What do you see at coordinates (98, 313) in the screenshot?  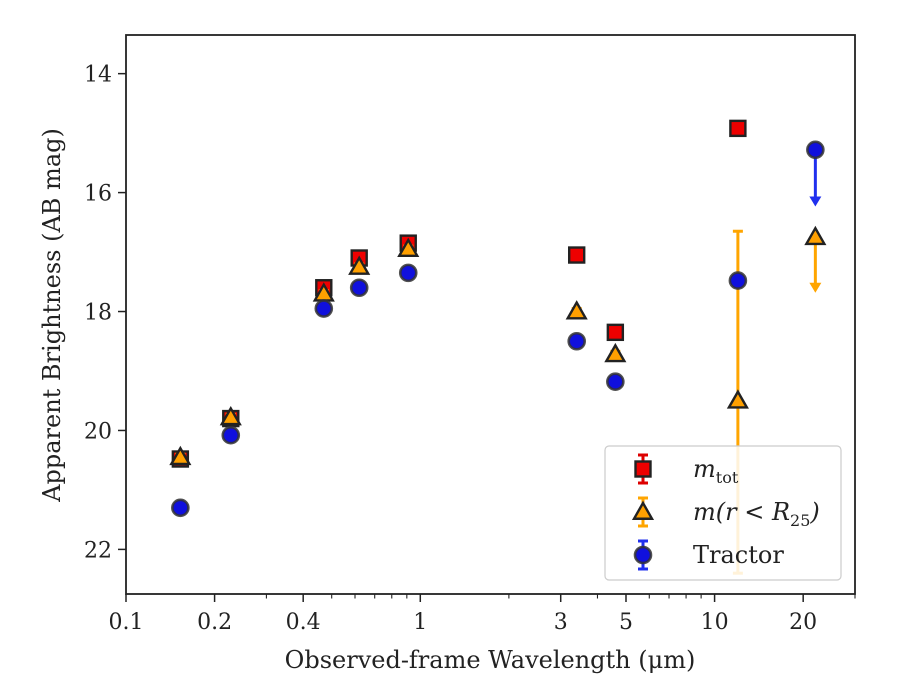 I see `y-tick-label: 18` at bounding box center [98, 313].